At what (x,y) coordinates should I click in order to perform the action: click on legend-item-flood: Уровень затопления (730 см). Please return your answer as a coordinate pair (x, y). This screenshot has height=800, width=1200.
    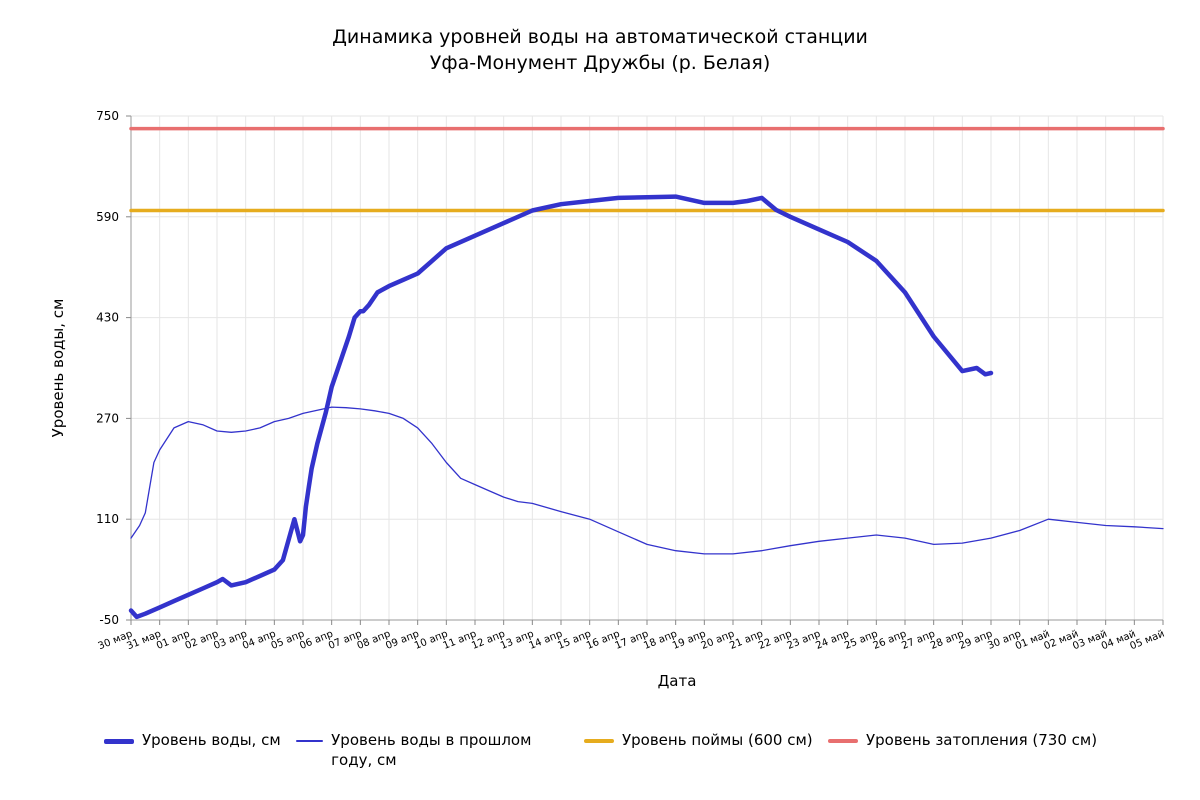
    Looking at the image, I should click on (962, 740).